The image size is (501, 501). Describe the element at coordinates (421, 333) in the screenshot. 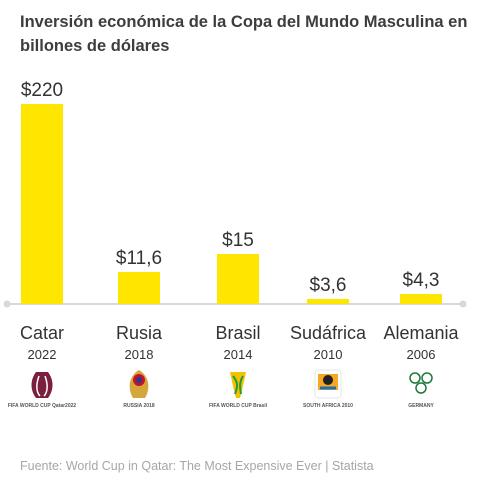

I see `x-tick-label: Alemania` at that location.